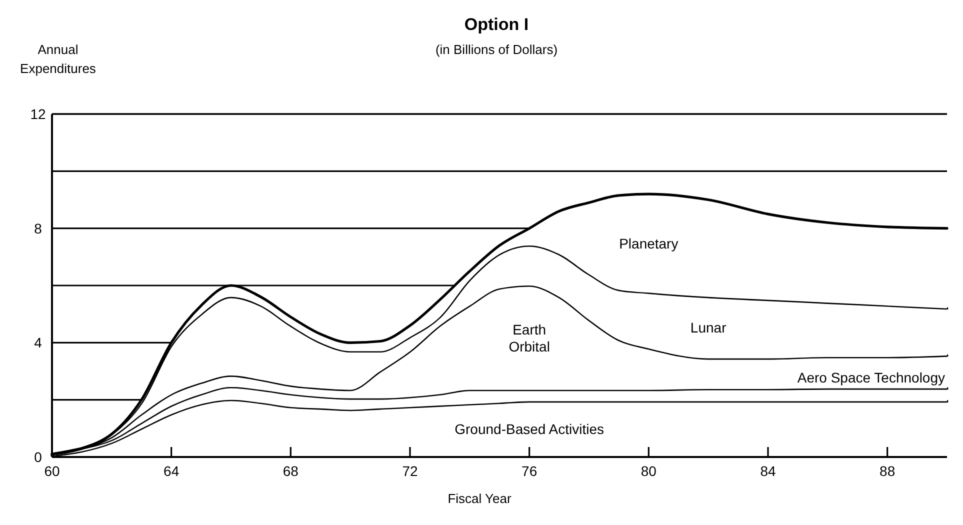  What do you see at coordinates (496, 24) in the screenshot?
I see `chart-title: Option I` at bounding box center [496, 24].